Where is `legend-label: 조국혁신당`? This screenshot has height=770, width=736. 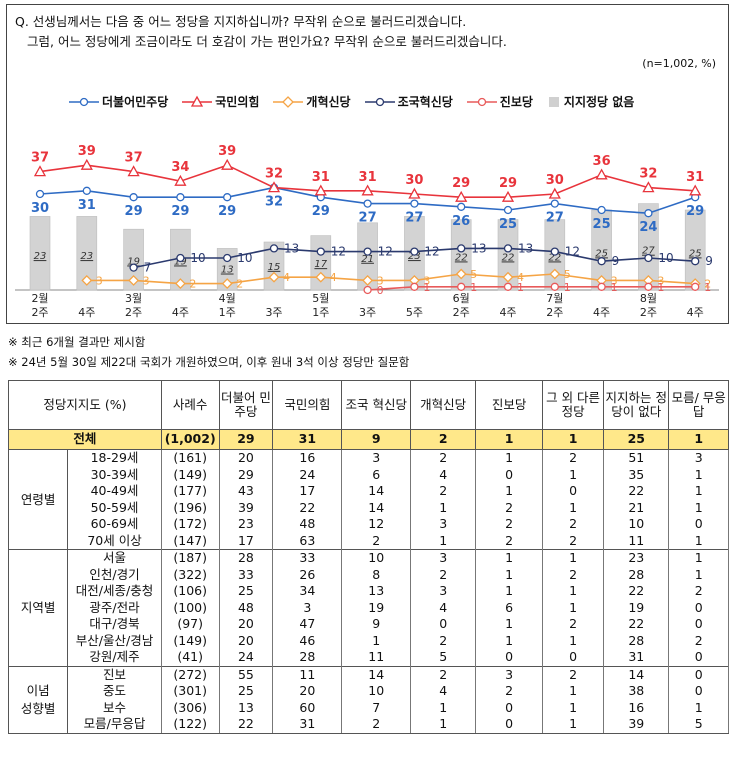 legend-label: 조국혁신당 is located at coordinates (425, 102).